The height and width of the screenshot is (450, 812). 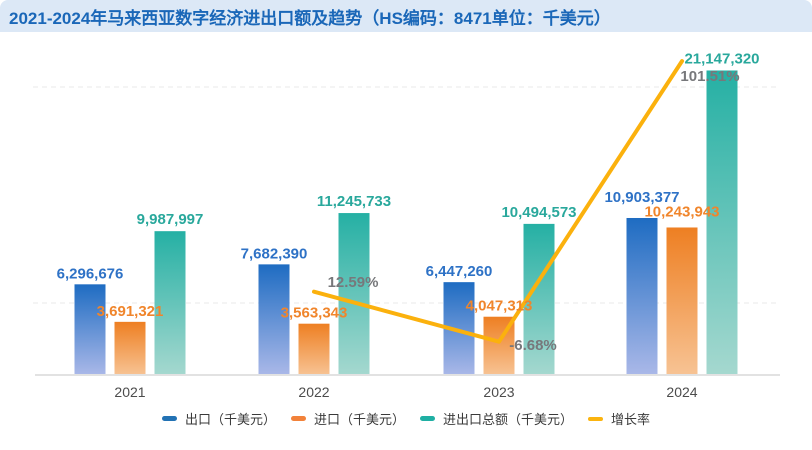 What do you see at coordinates (314, 349) in the screenshot?
I see `bar-import-2022` at bounding box center [314, 349].